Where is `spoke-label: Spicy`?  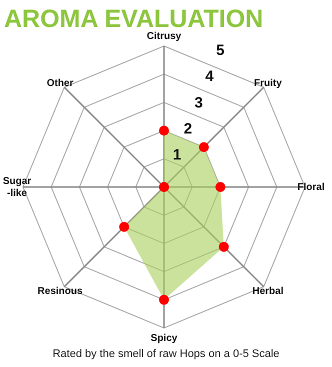
spoke-label: Spicy is located at coordinates (164, 338).